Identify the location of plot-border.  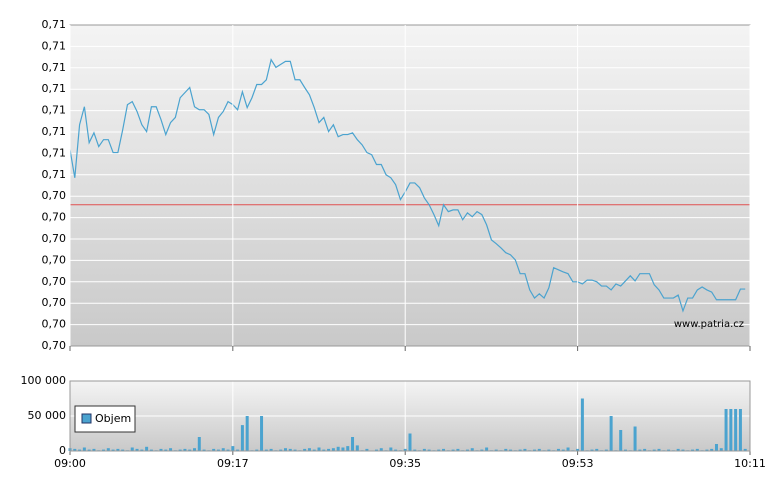
(410, 416).